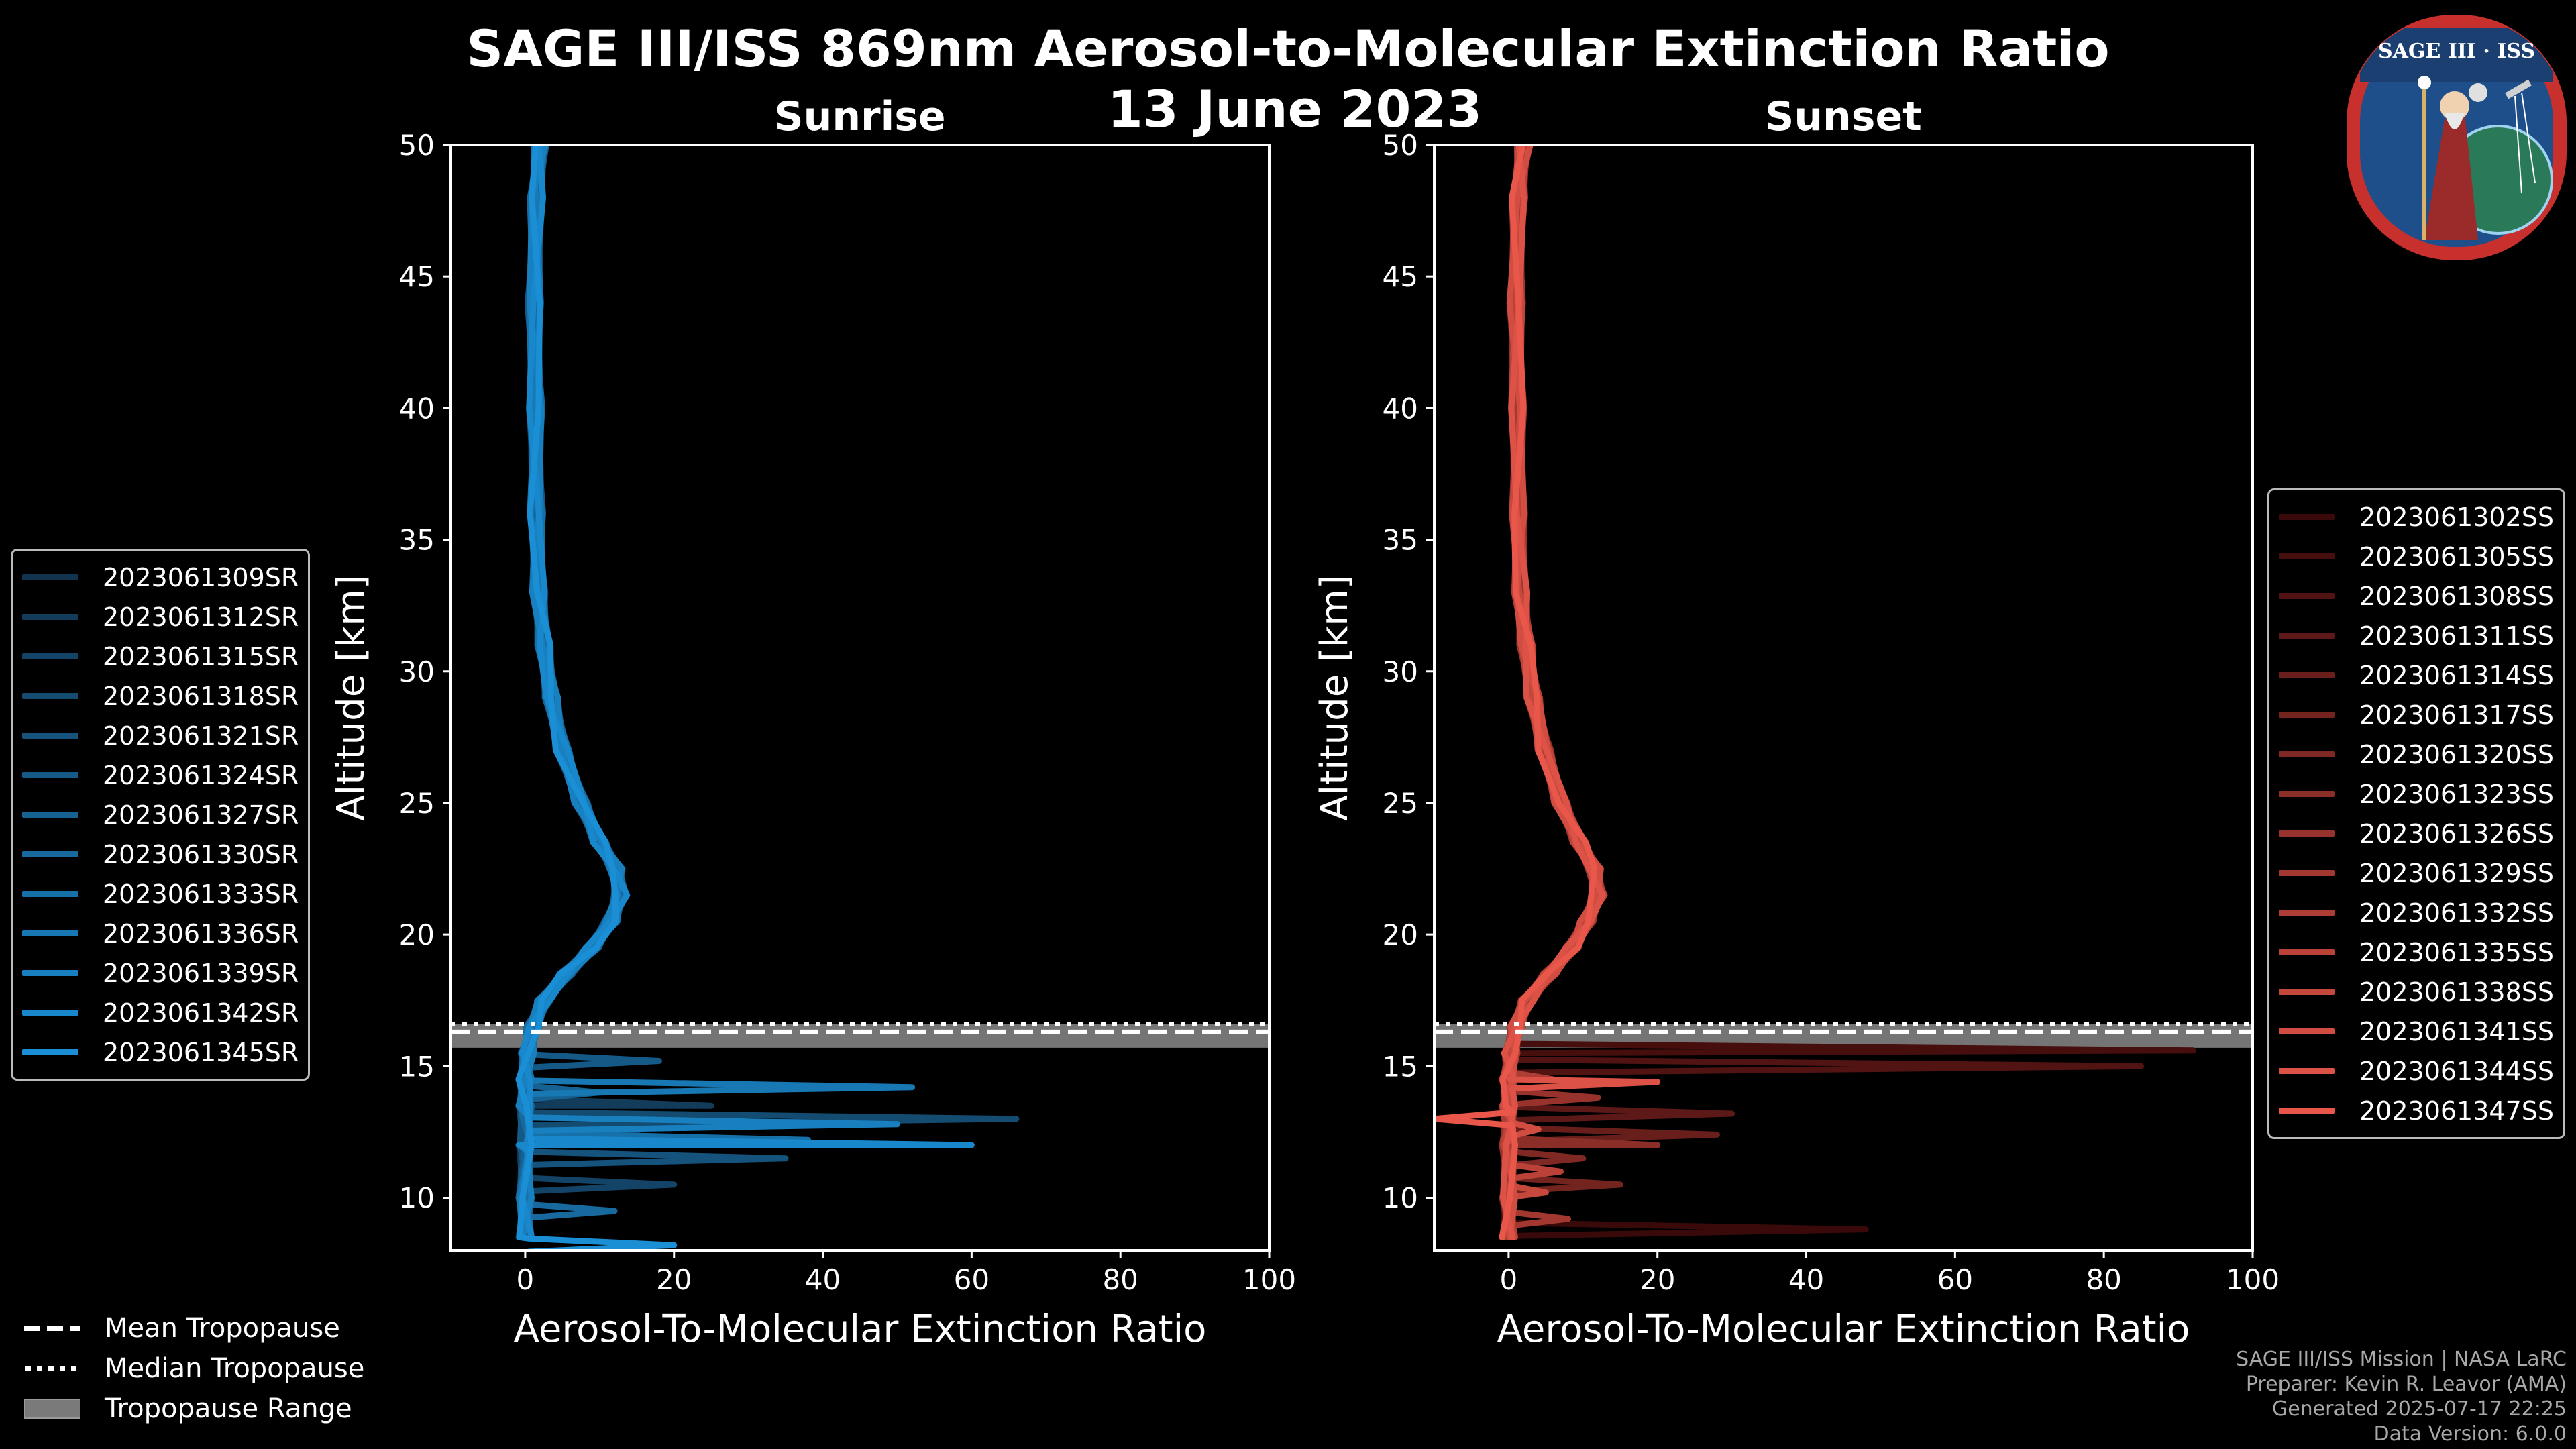  Describe the element at coordinates (2478, 92) in the screenshot. I see `moon-icon` at that location.